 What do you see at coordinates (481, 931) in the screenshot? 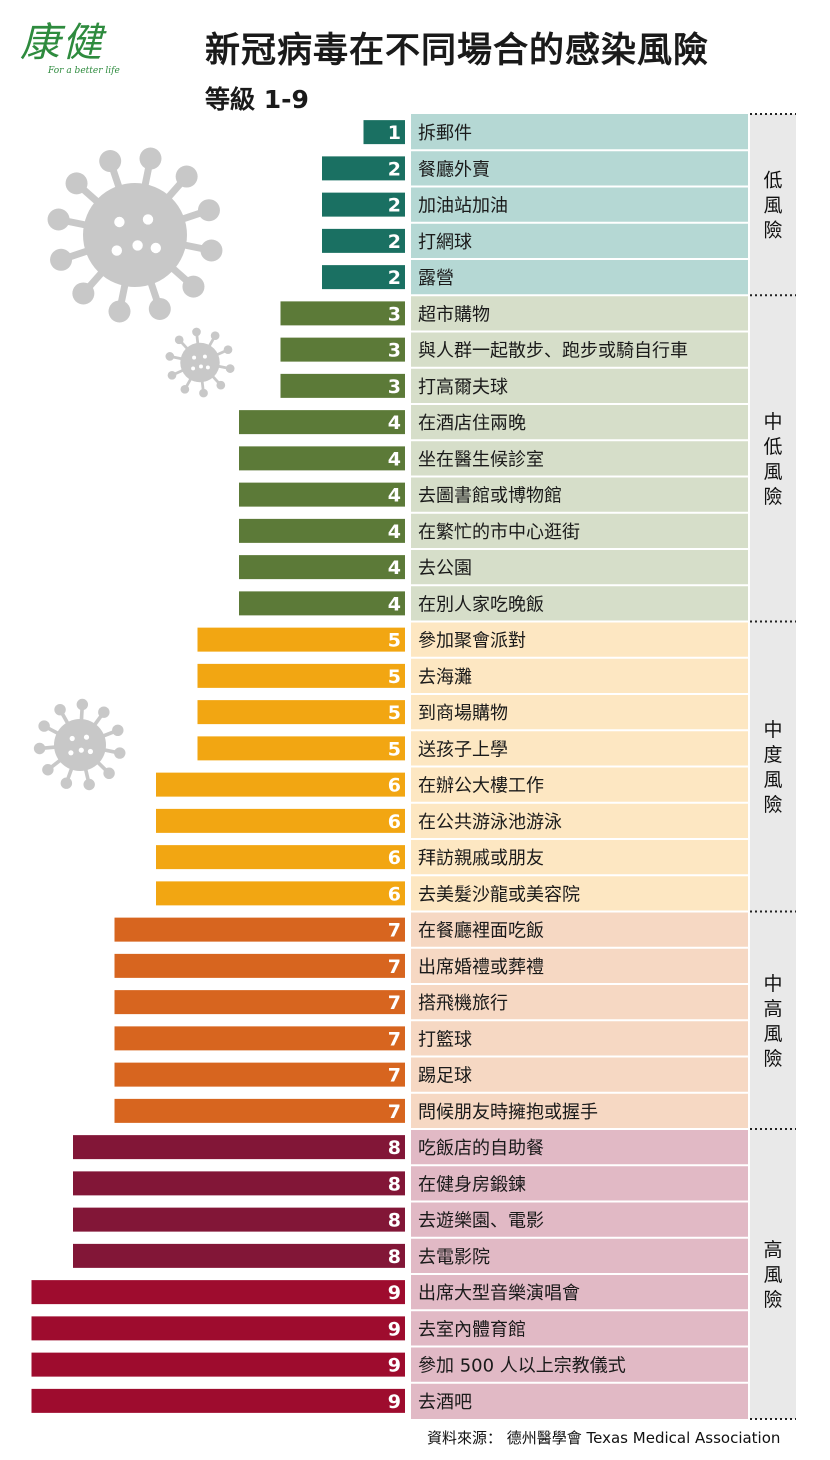
I see `category-label: 在餐廳裡面吃飯` at bounding box center [481, 931].